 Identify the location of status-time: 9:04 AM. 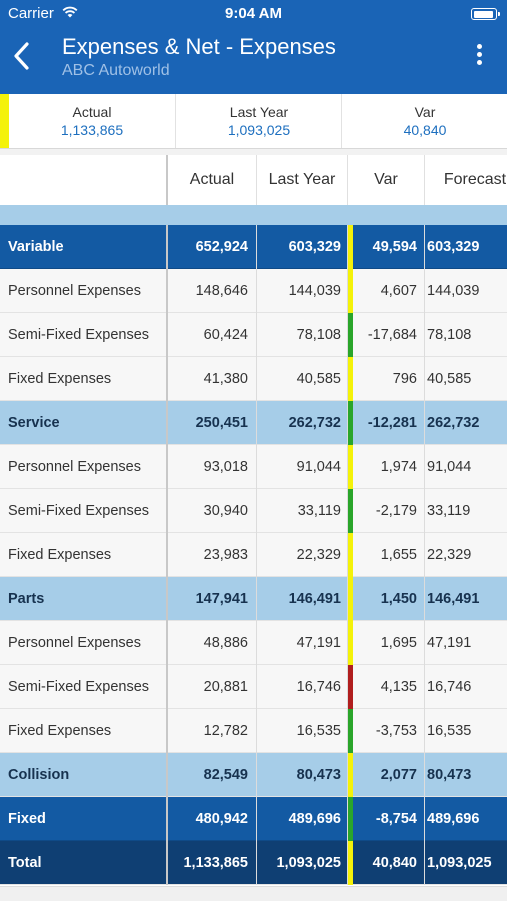
(253, 13).